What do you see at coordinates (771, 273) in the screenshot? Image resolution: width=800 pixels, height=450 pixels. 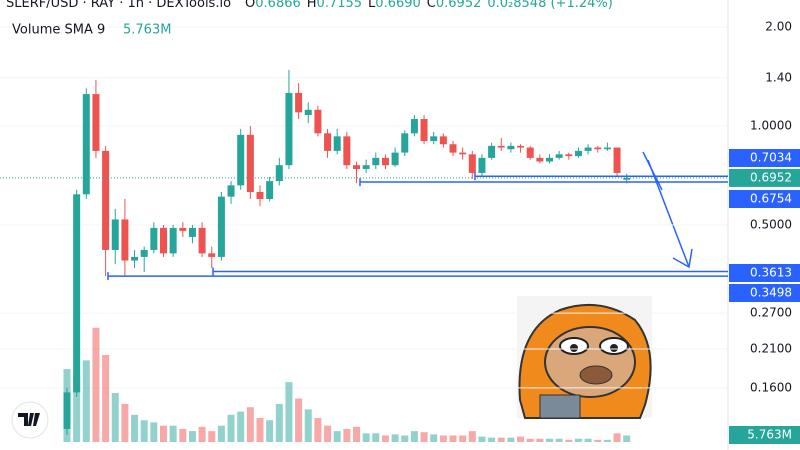 I see `price-label: 0.3613` at bounding box center [771, 273].